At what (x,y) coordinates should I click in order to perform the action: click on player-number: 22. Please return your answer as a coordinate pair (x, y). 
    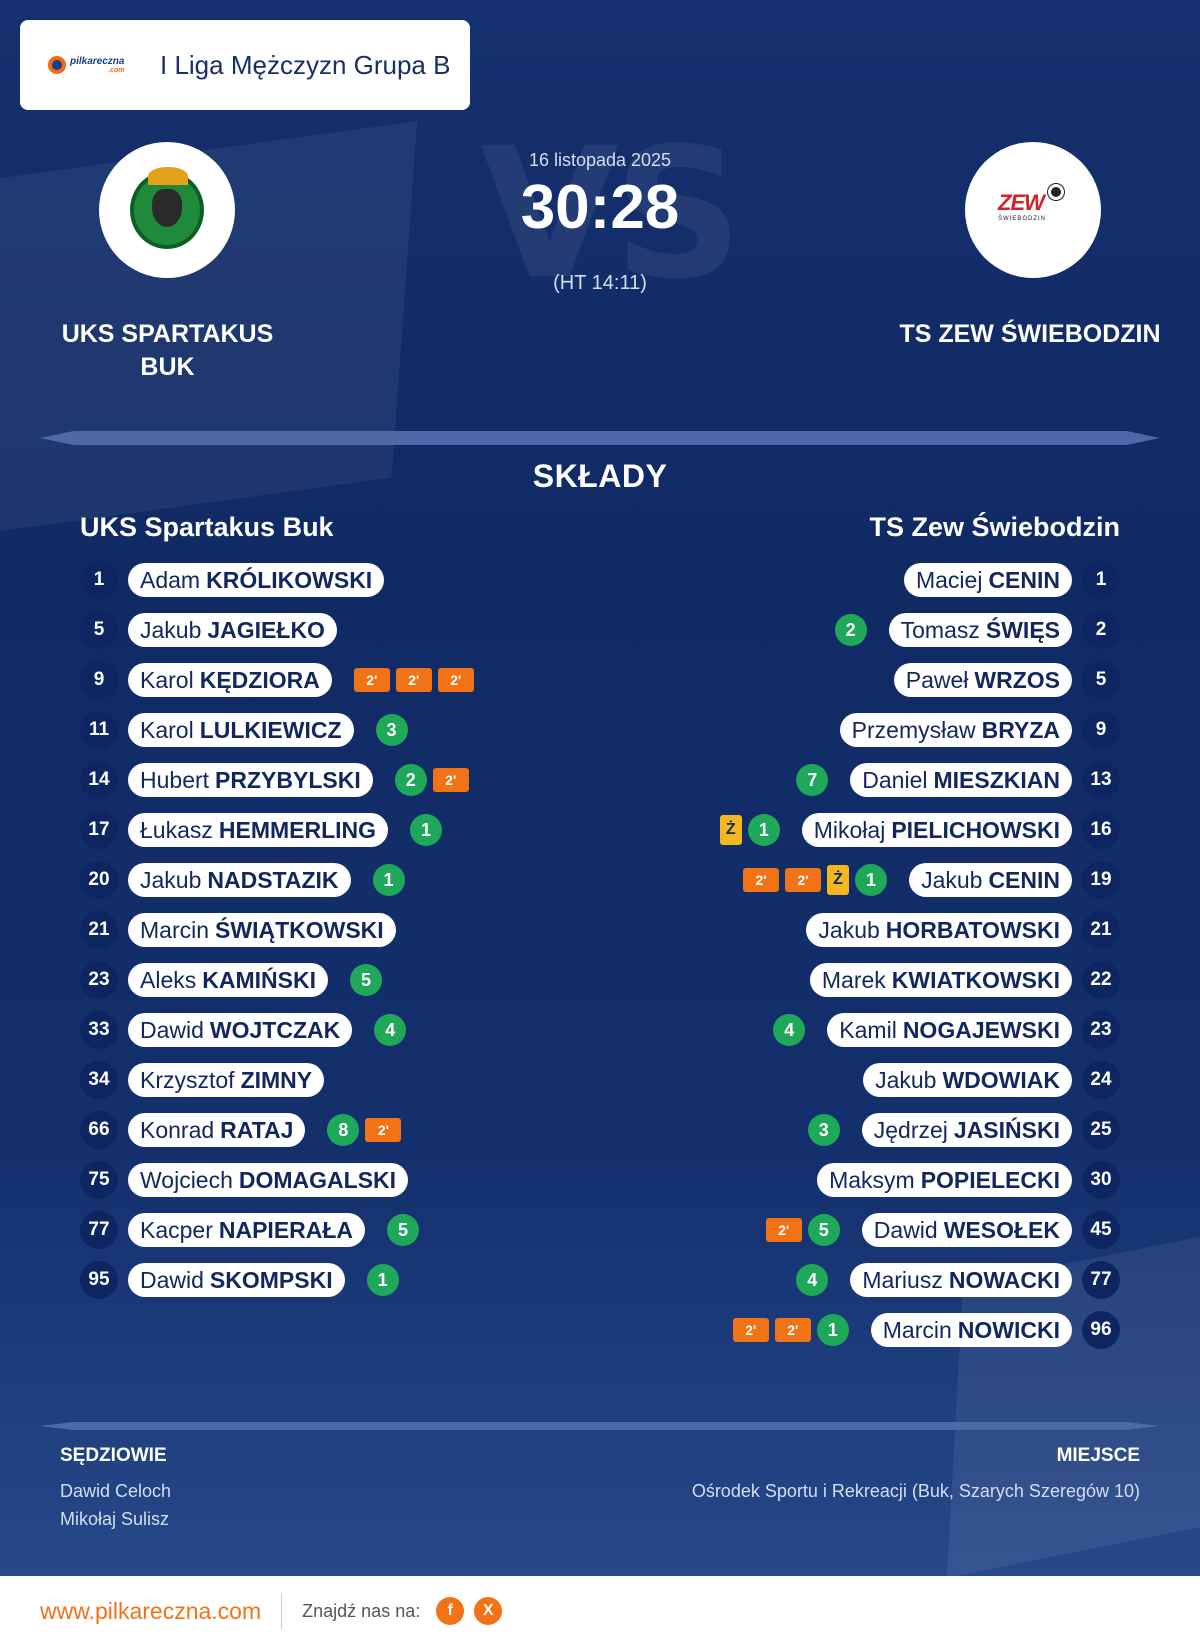
    Looking at the image, I should click on (1101, 980).